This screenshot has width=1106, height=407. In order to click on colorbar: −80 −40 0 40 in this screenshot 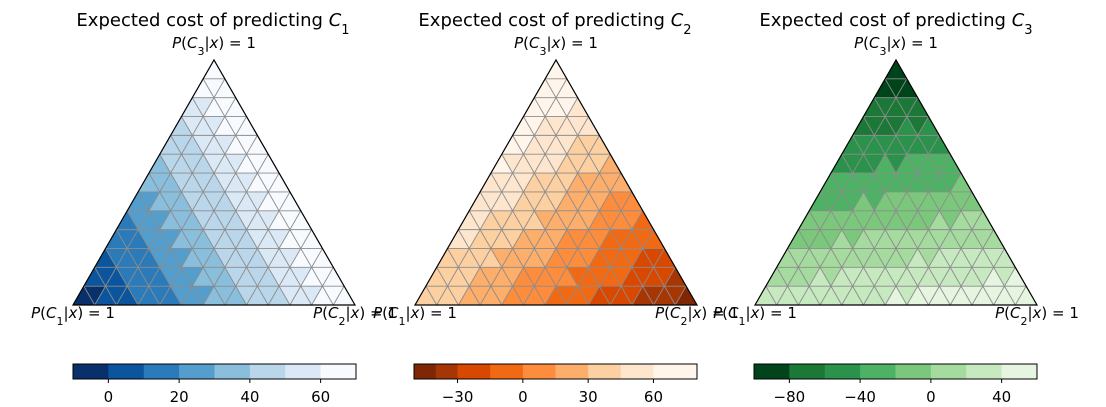, I will do `click(895, 385)`.